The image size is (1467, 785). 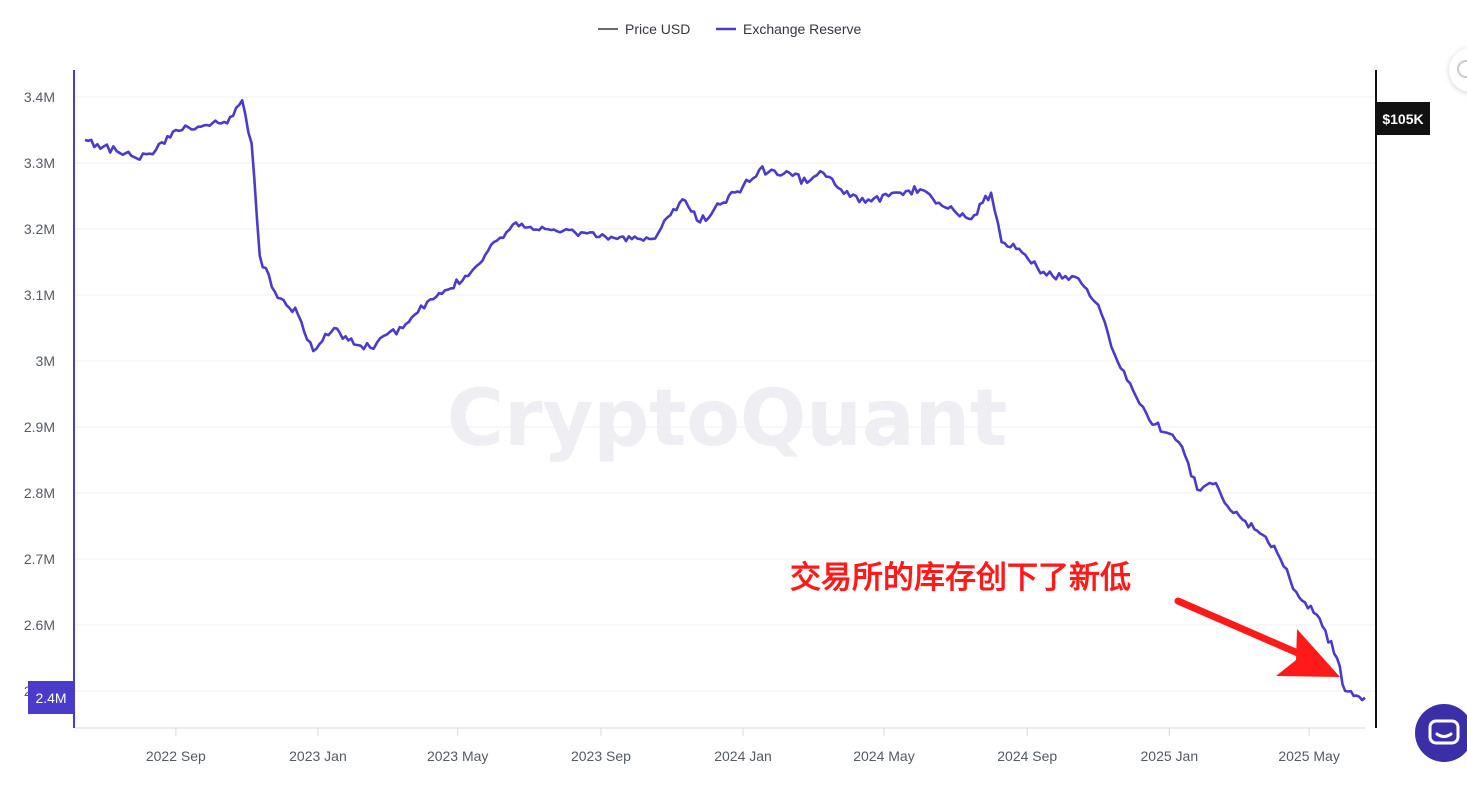 I want to click on legend-label: Price USD, so click(x=657, y=29).